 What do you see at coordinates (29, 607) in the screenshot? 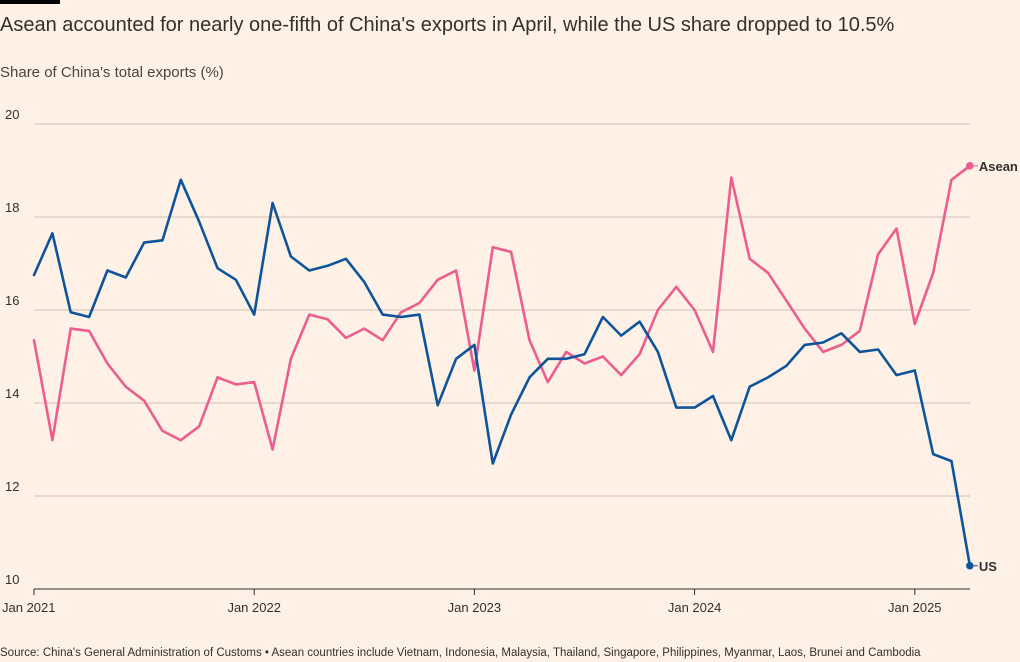
I see `x-tick-label: Jan 2021` at bounding box center [29, 607].